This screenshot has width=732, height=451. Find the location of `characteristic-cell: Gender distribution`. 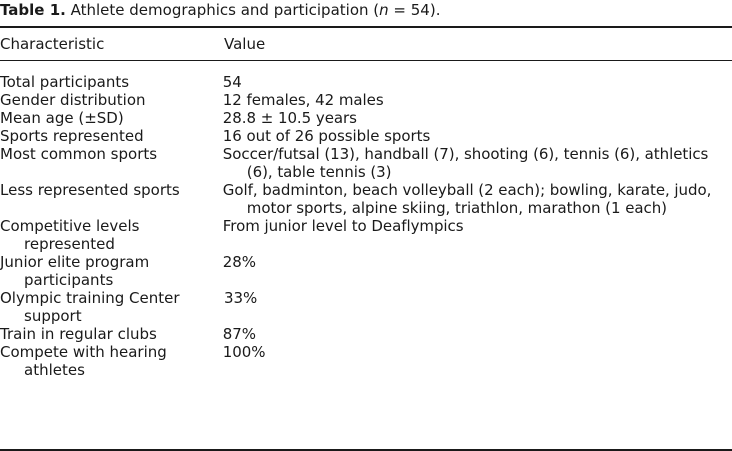

characteristic-cell: Gender distribution is located at coordinates (73, 100).